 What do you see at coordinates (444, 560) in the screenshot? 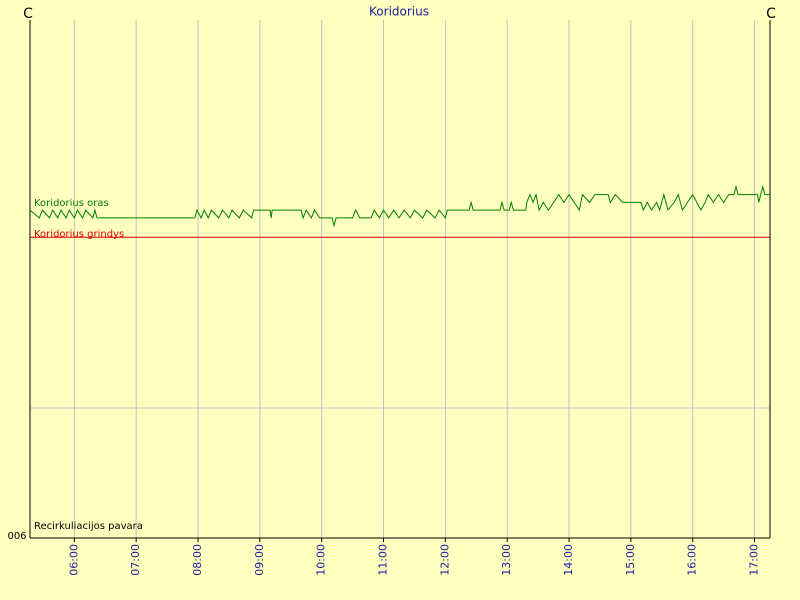
I see `x-tick-label: 12:00` at bounding box center [444, 560].